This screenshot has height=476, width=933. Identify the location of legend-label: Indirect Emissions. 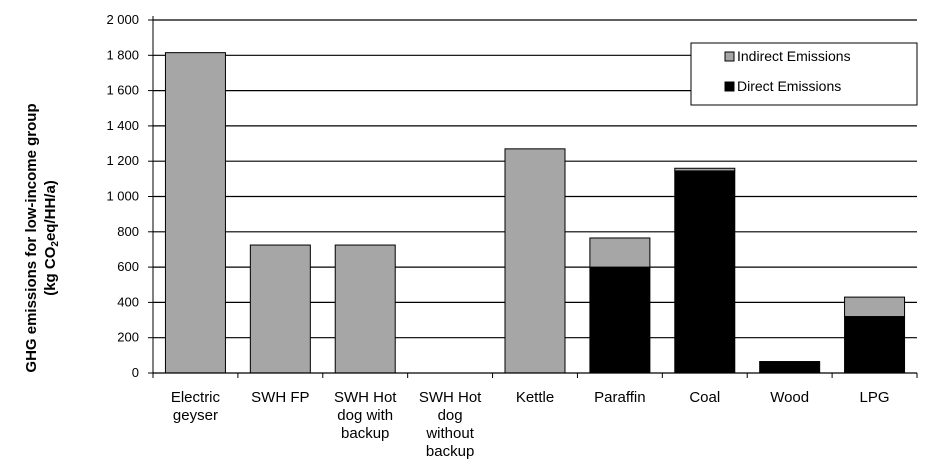
(794, 56).